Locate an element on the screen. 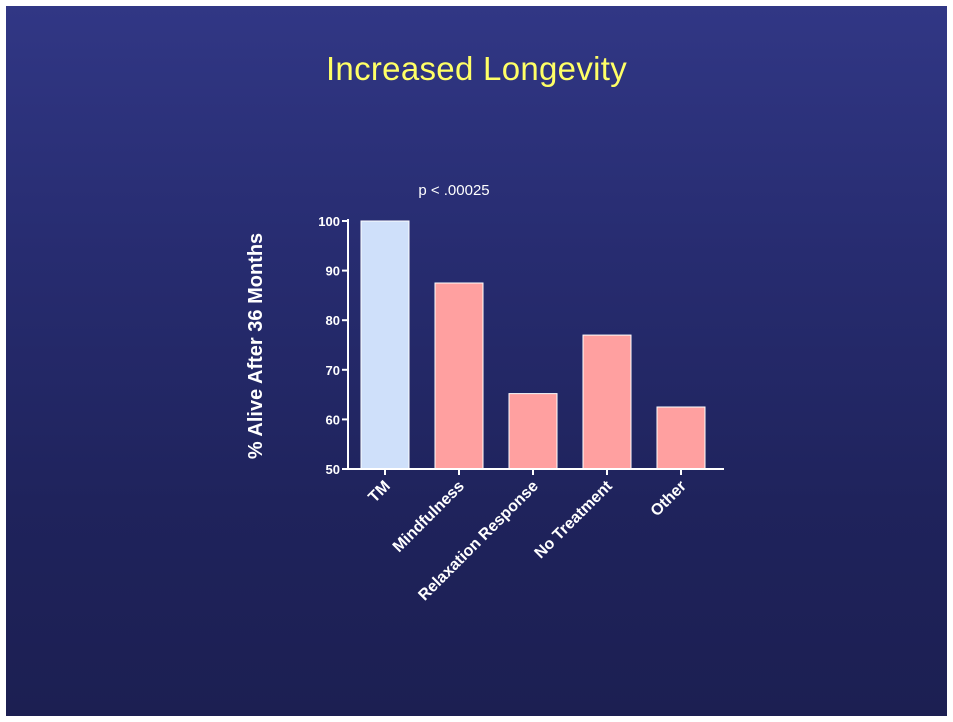  y-tick-label: 80 is located at coordinates (333, 320).